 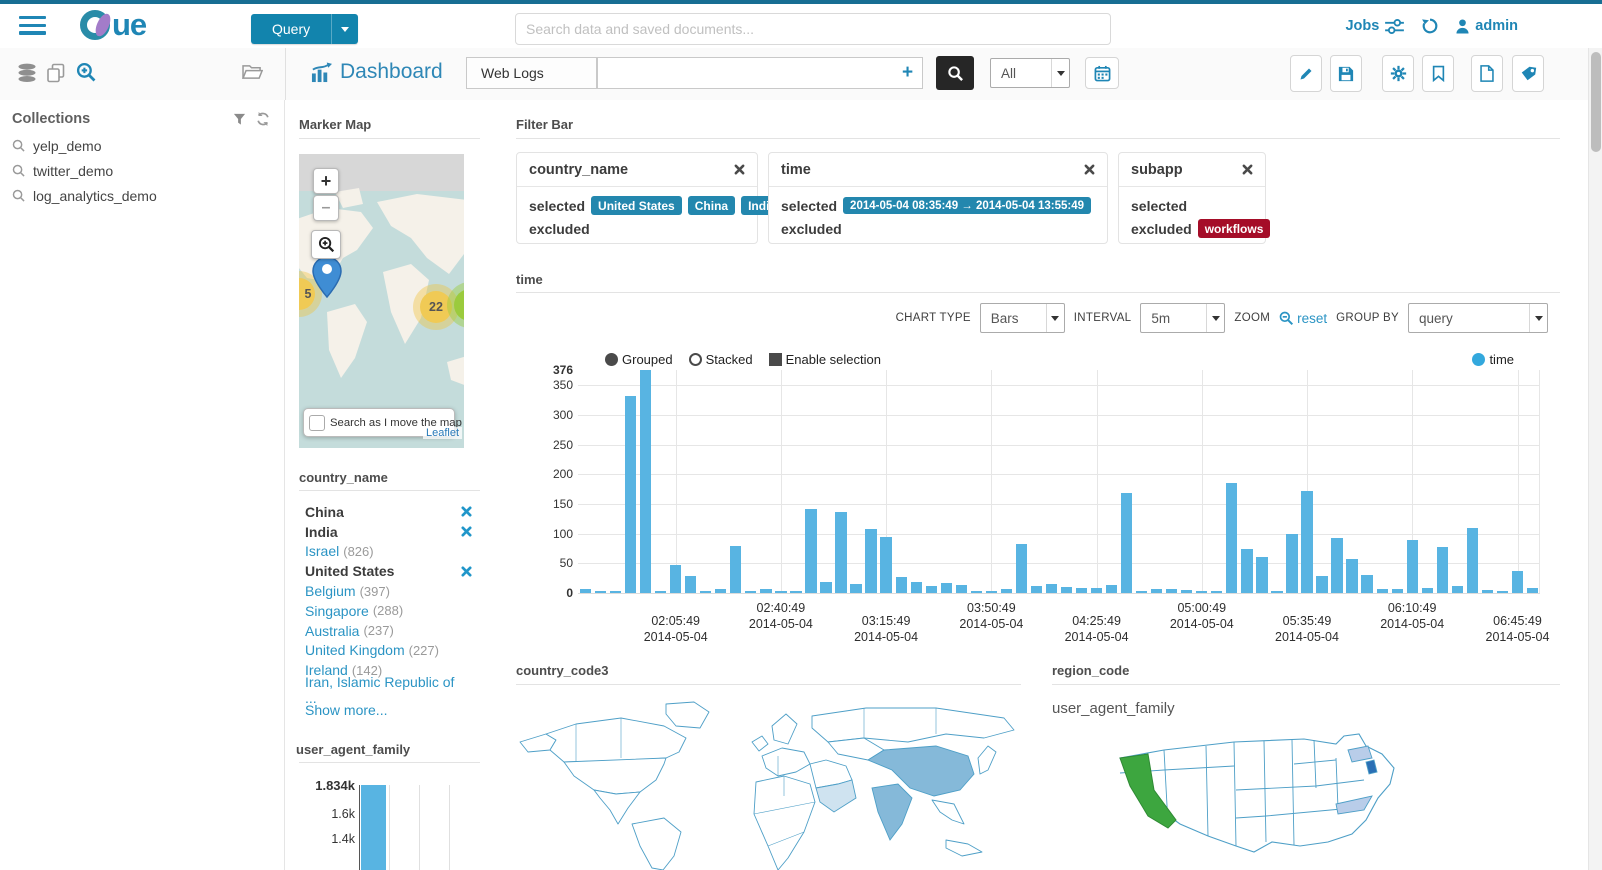 I want to click on facet-item: India, so click(x=389, y=532).